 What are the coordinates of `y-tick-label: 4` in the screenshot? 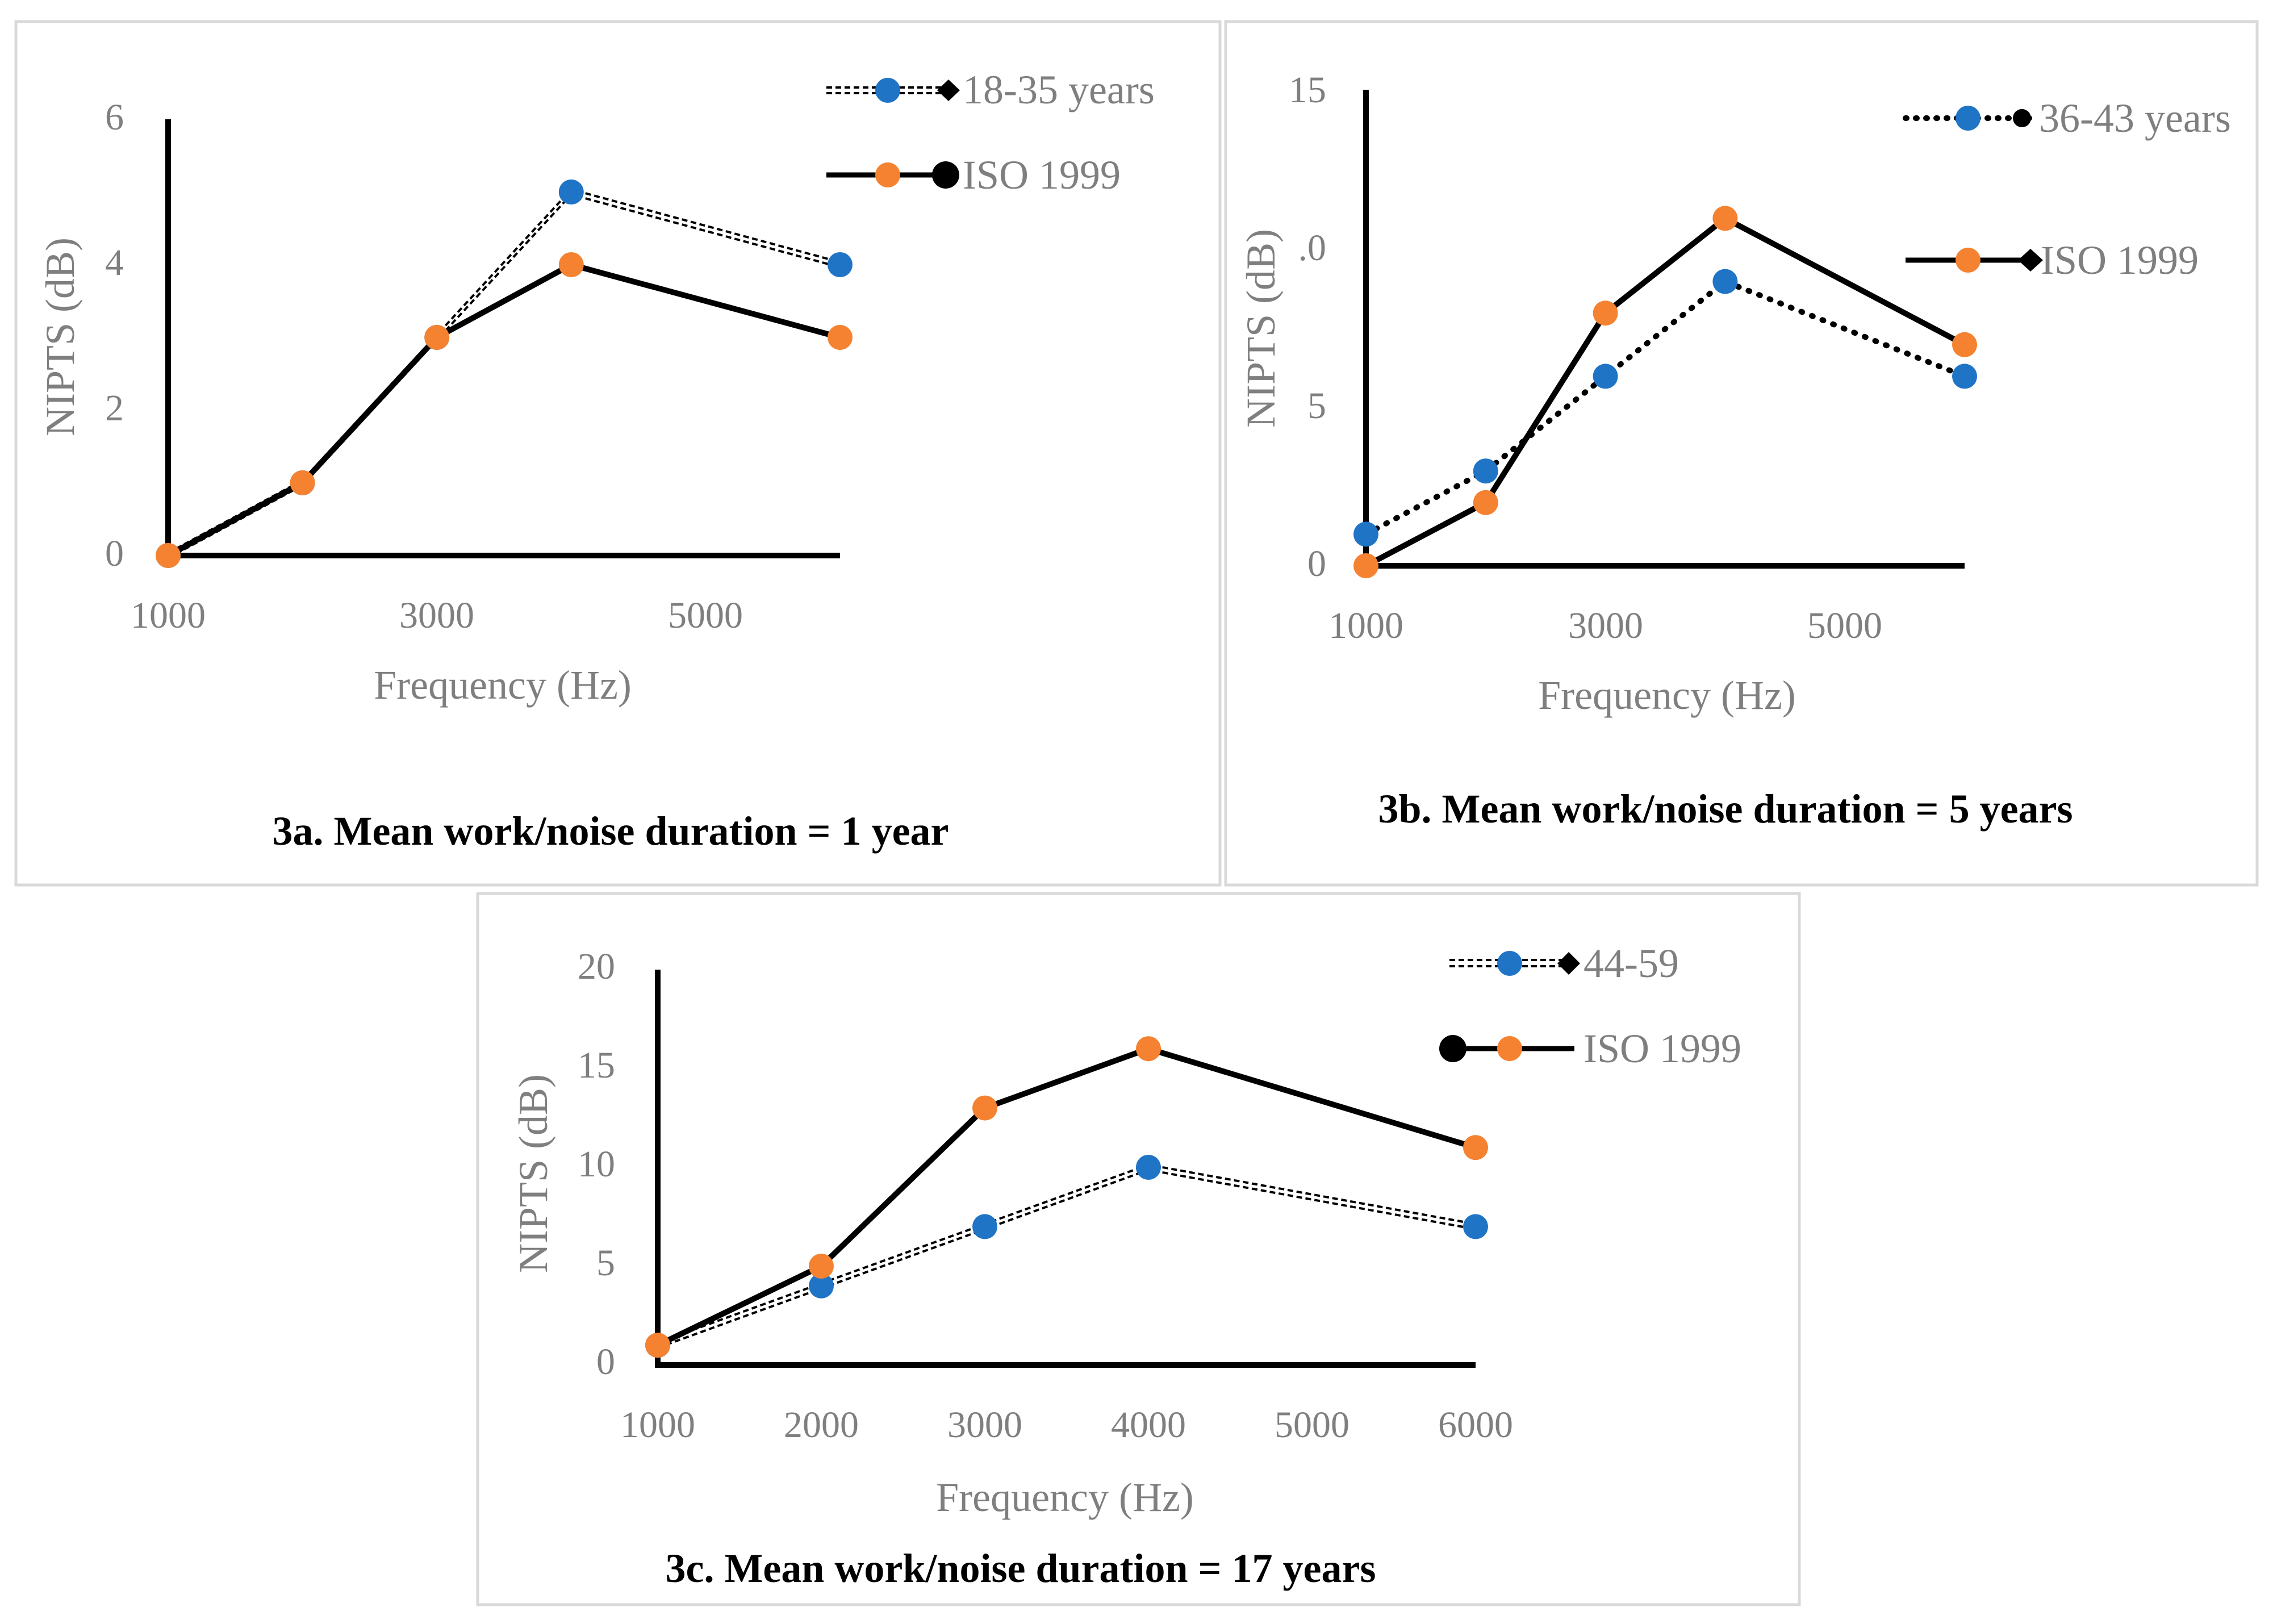 It's located at (114, 262).